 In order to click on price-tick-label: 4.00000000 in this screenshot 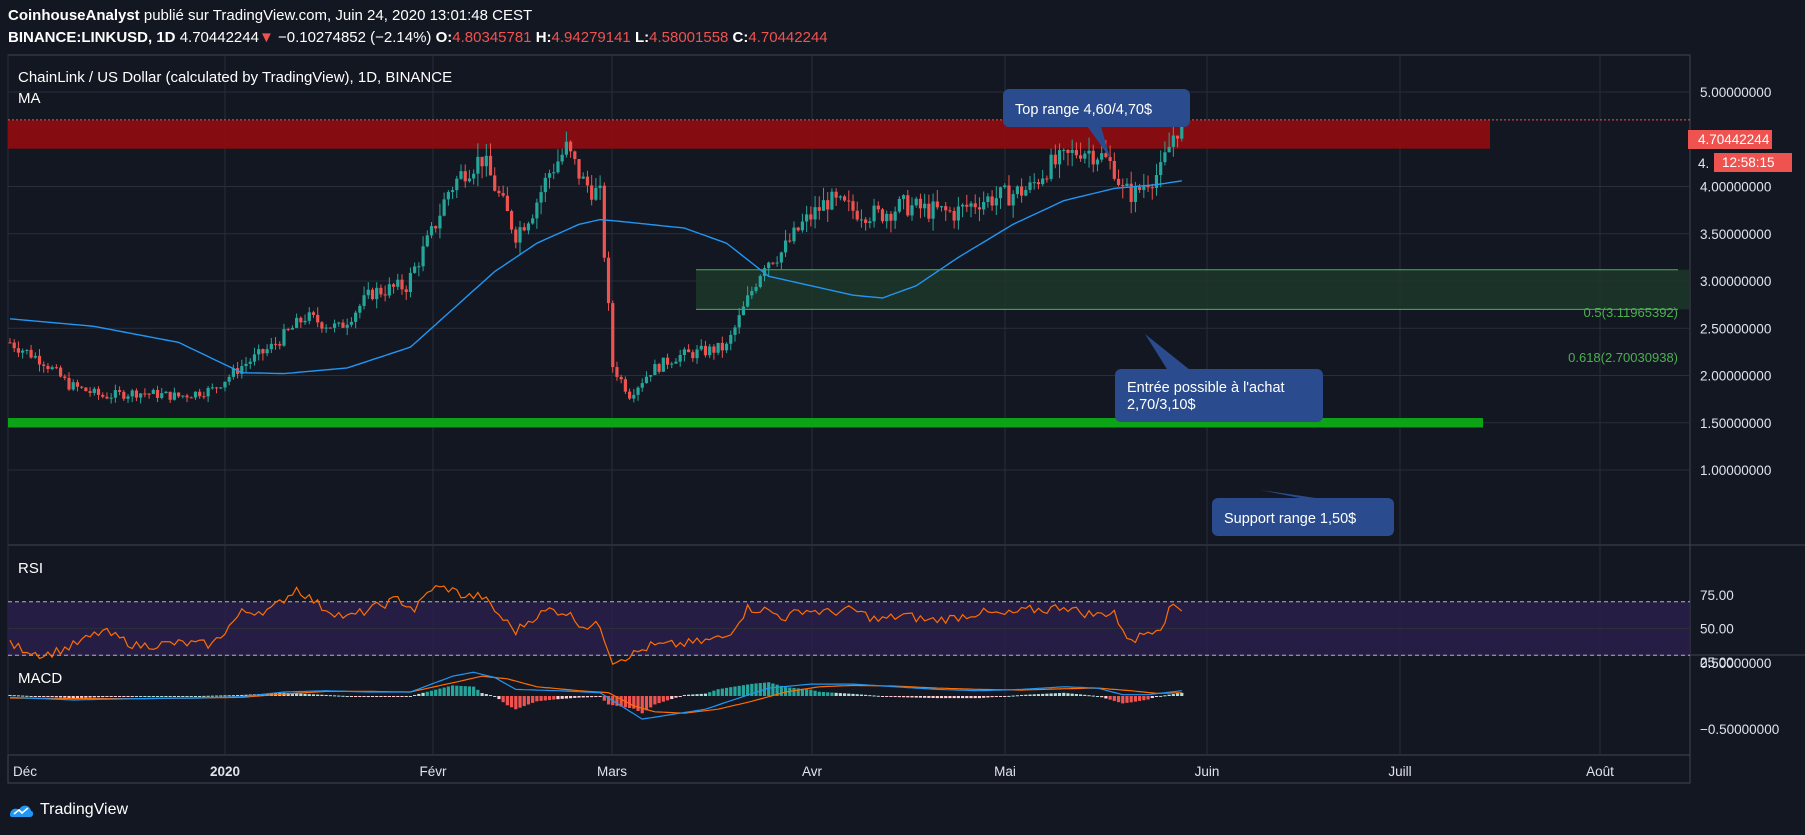, I will do `click(1735, 187)`.